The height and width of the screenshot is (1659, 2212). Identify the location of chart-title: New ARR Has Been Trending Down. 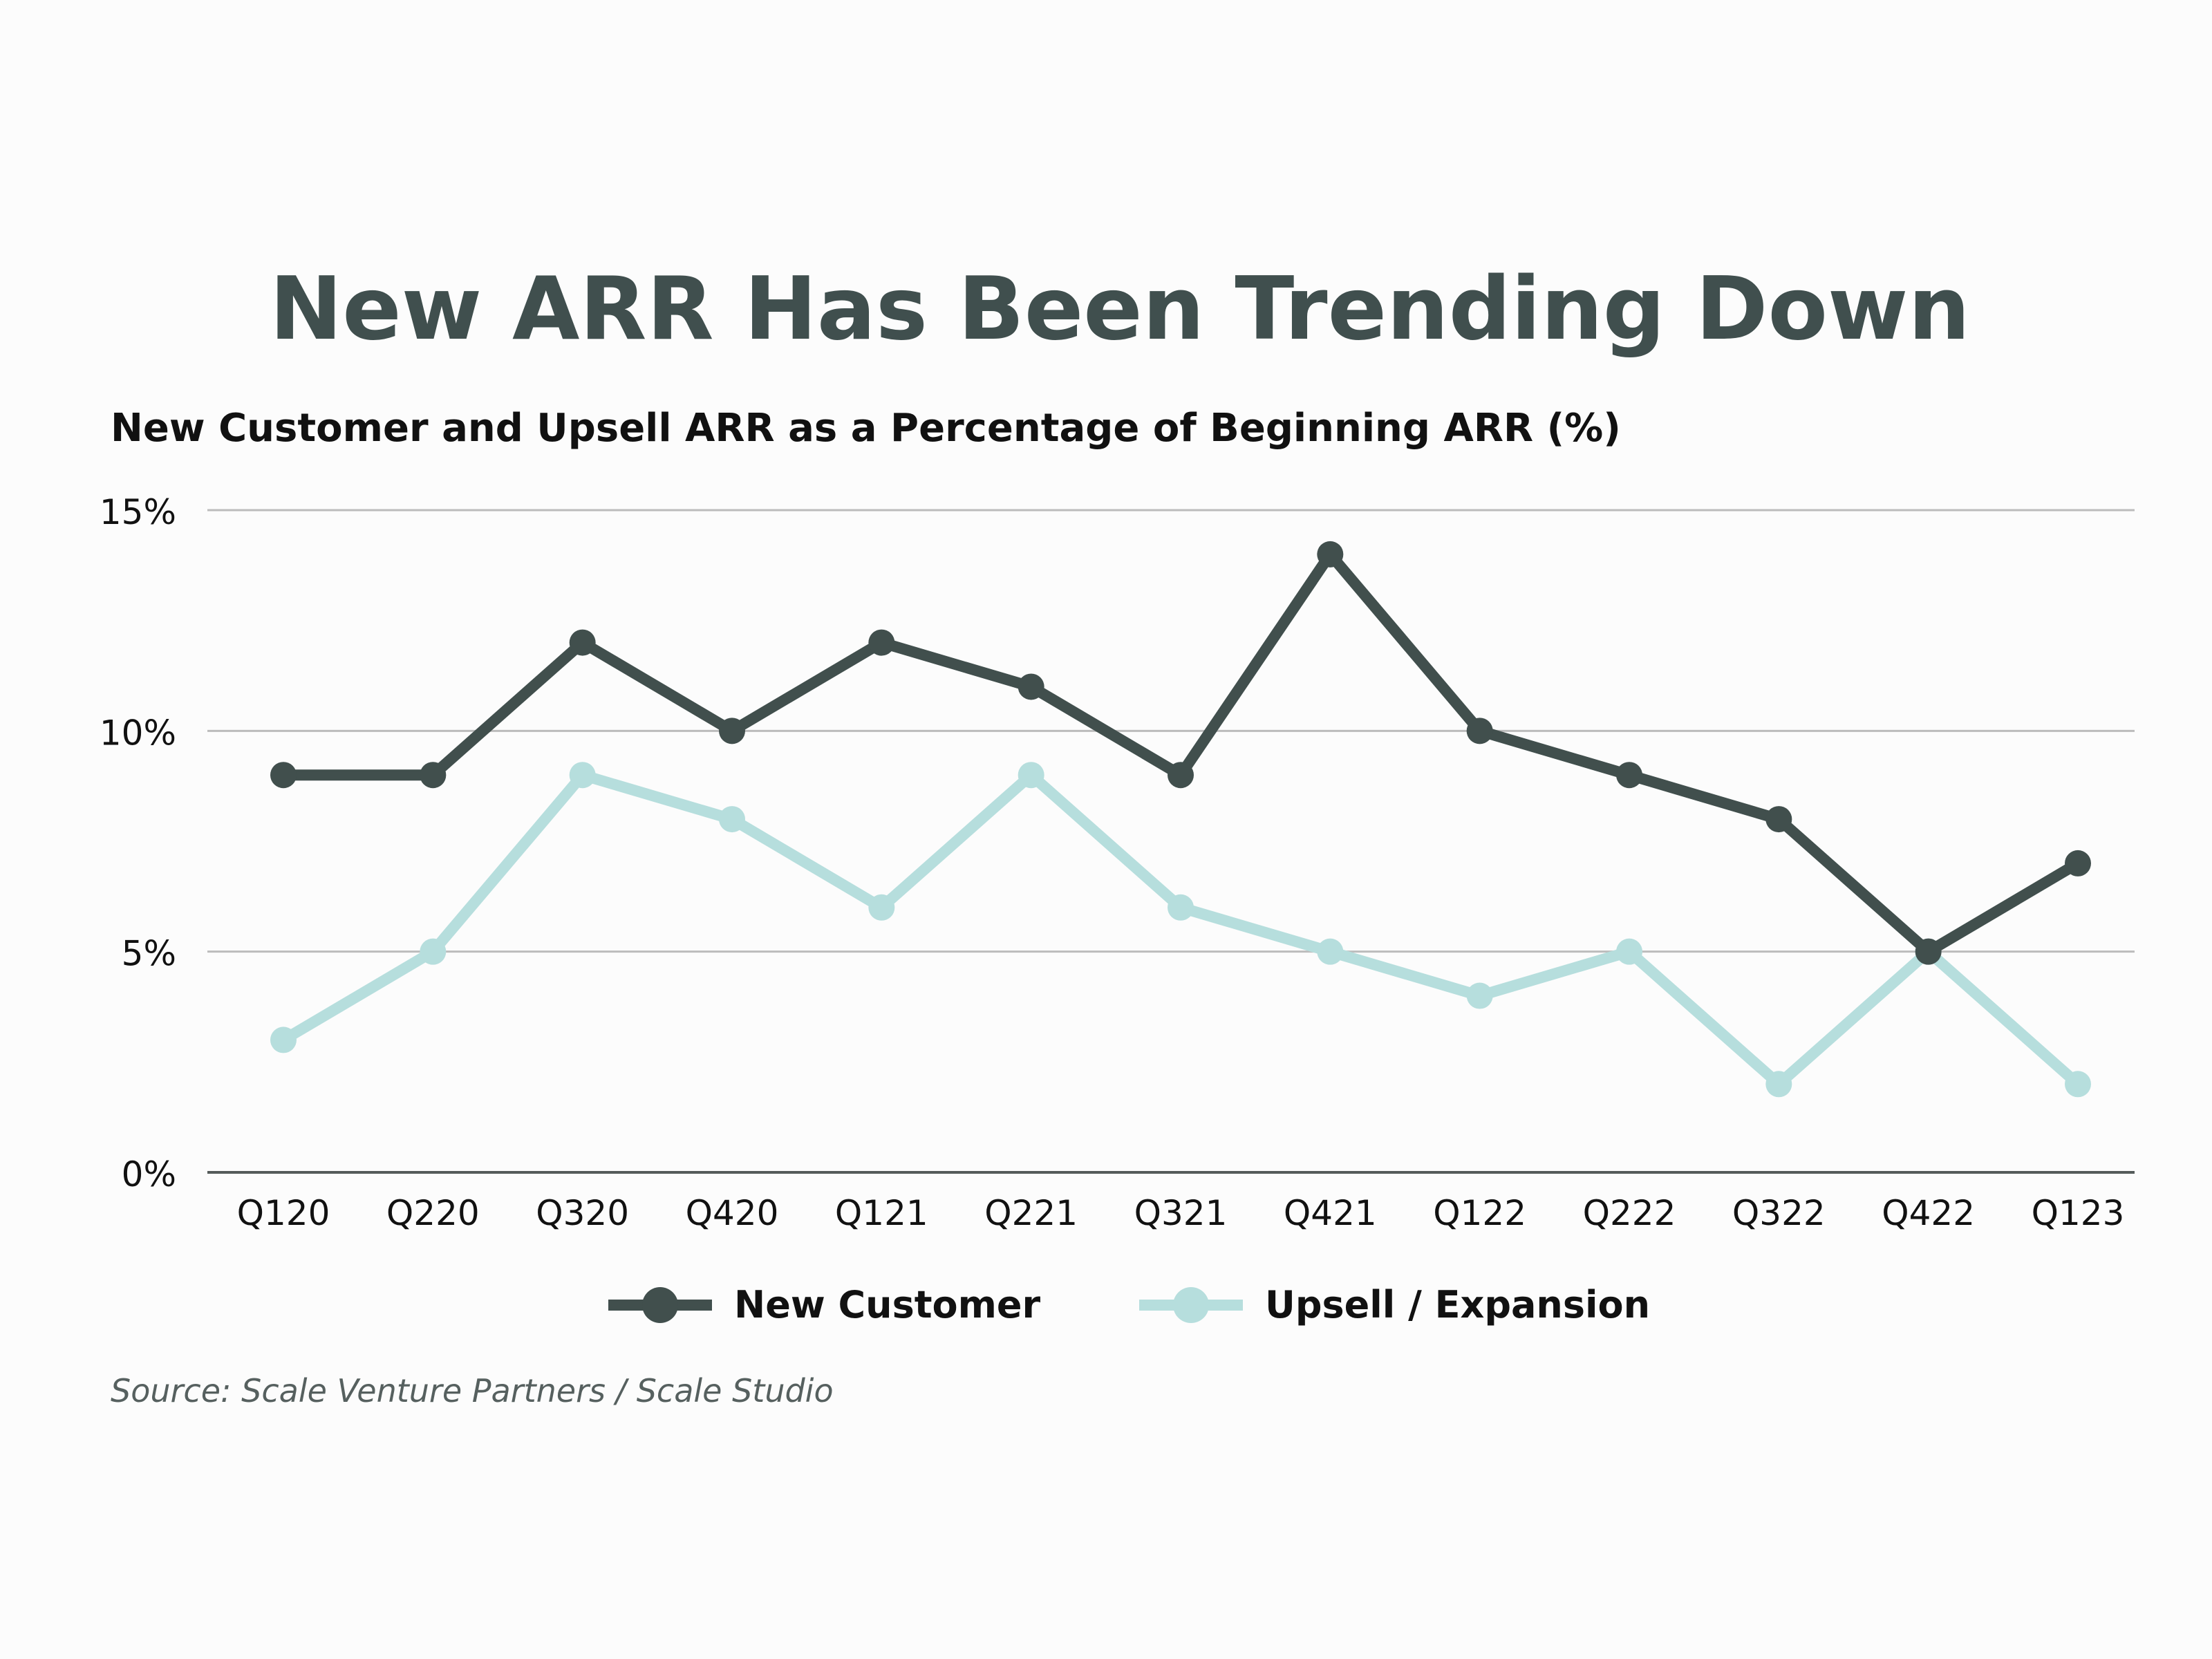
(1120, 308).